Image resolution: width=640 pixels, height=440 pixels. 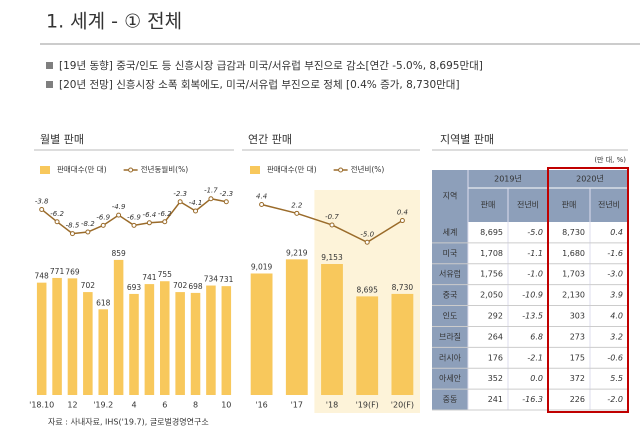 I want to click on table-cell: 292, so click(x=495, y=316).